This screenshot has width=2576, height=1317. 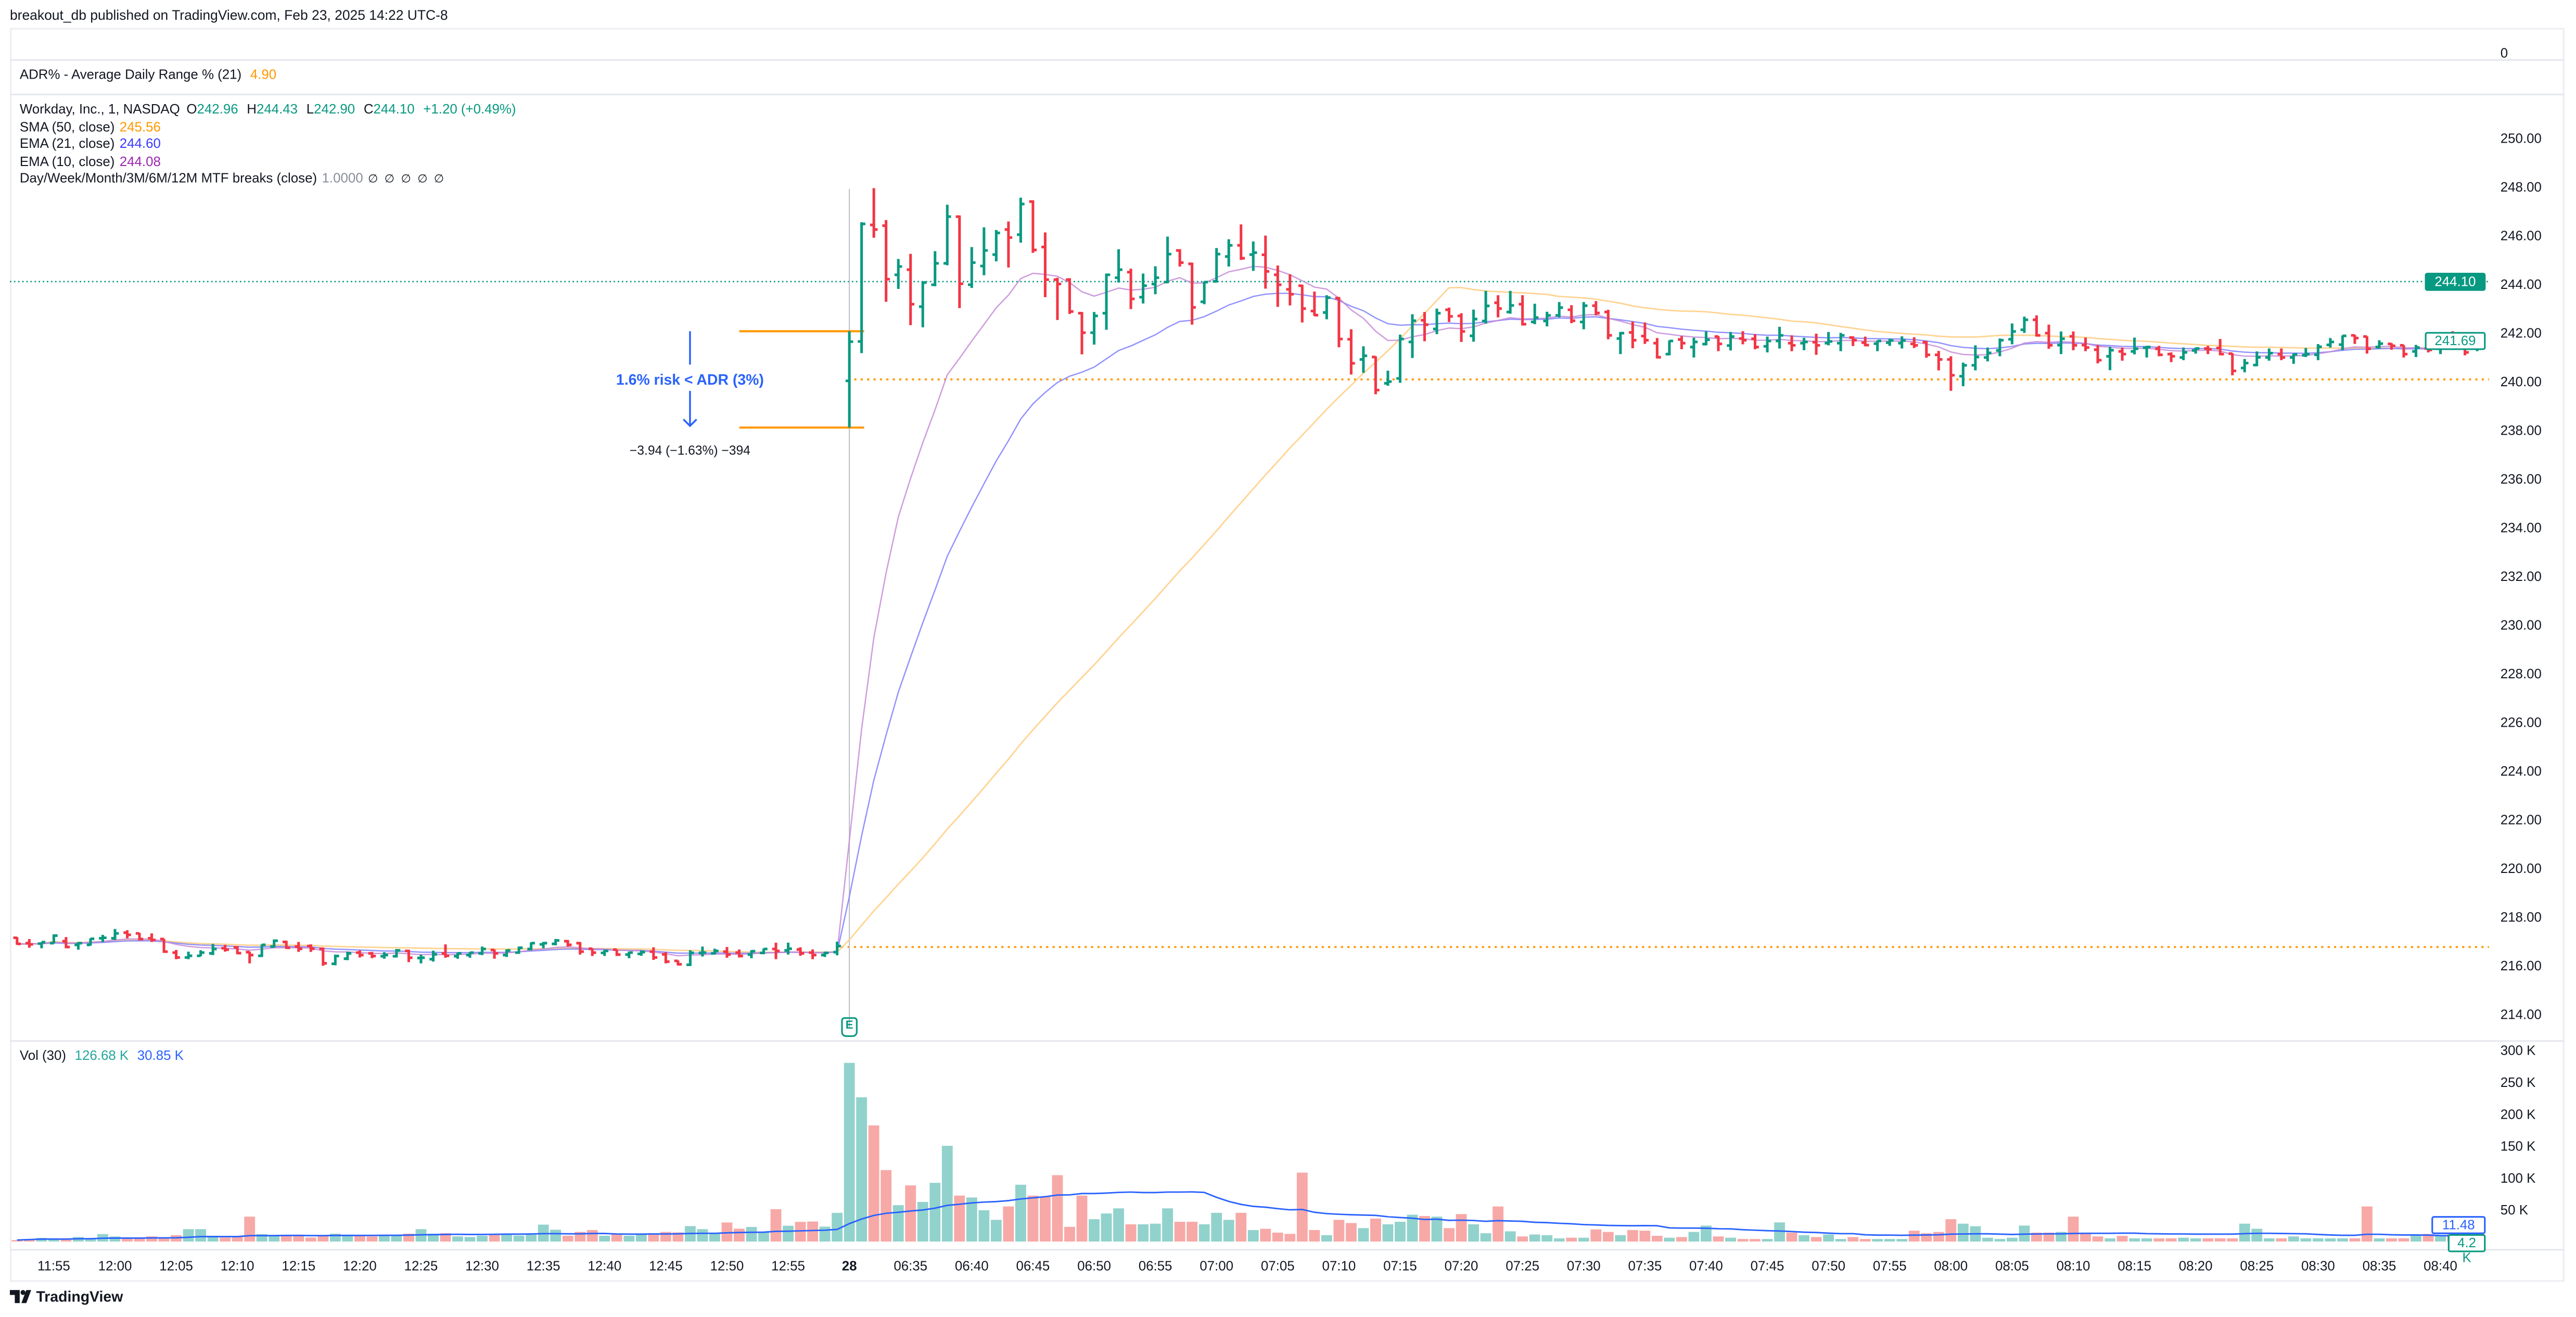 What do you see at coordinates (115, 1266) in the screenshot?
I see `time-axis-label: 12:00` at bounding box center [115, 1266].